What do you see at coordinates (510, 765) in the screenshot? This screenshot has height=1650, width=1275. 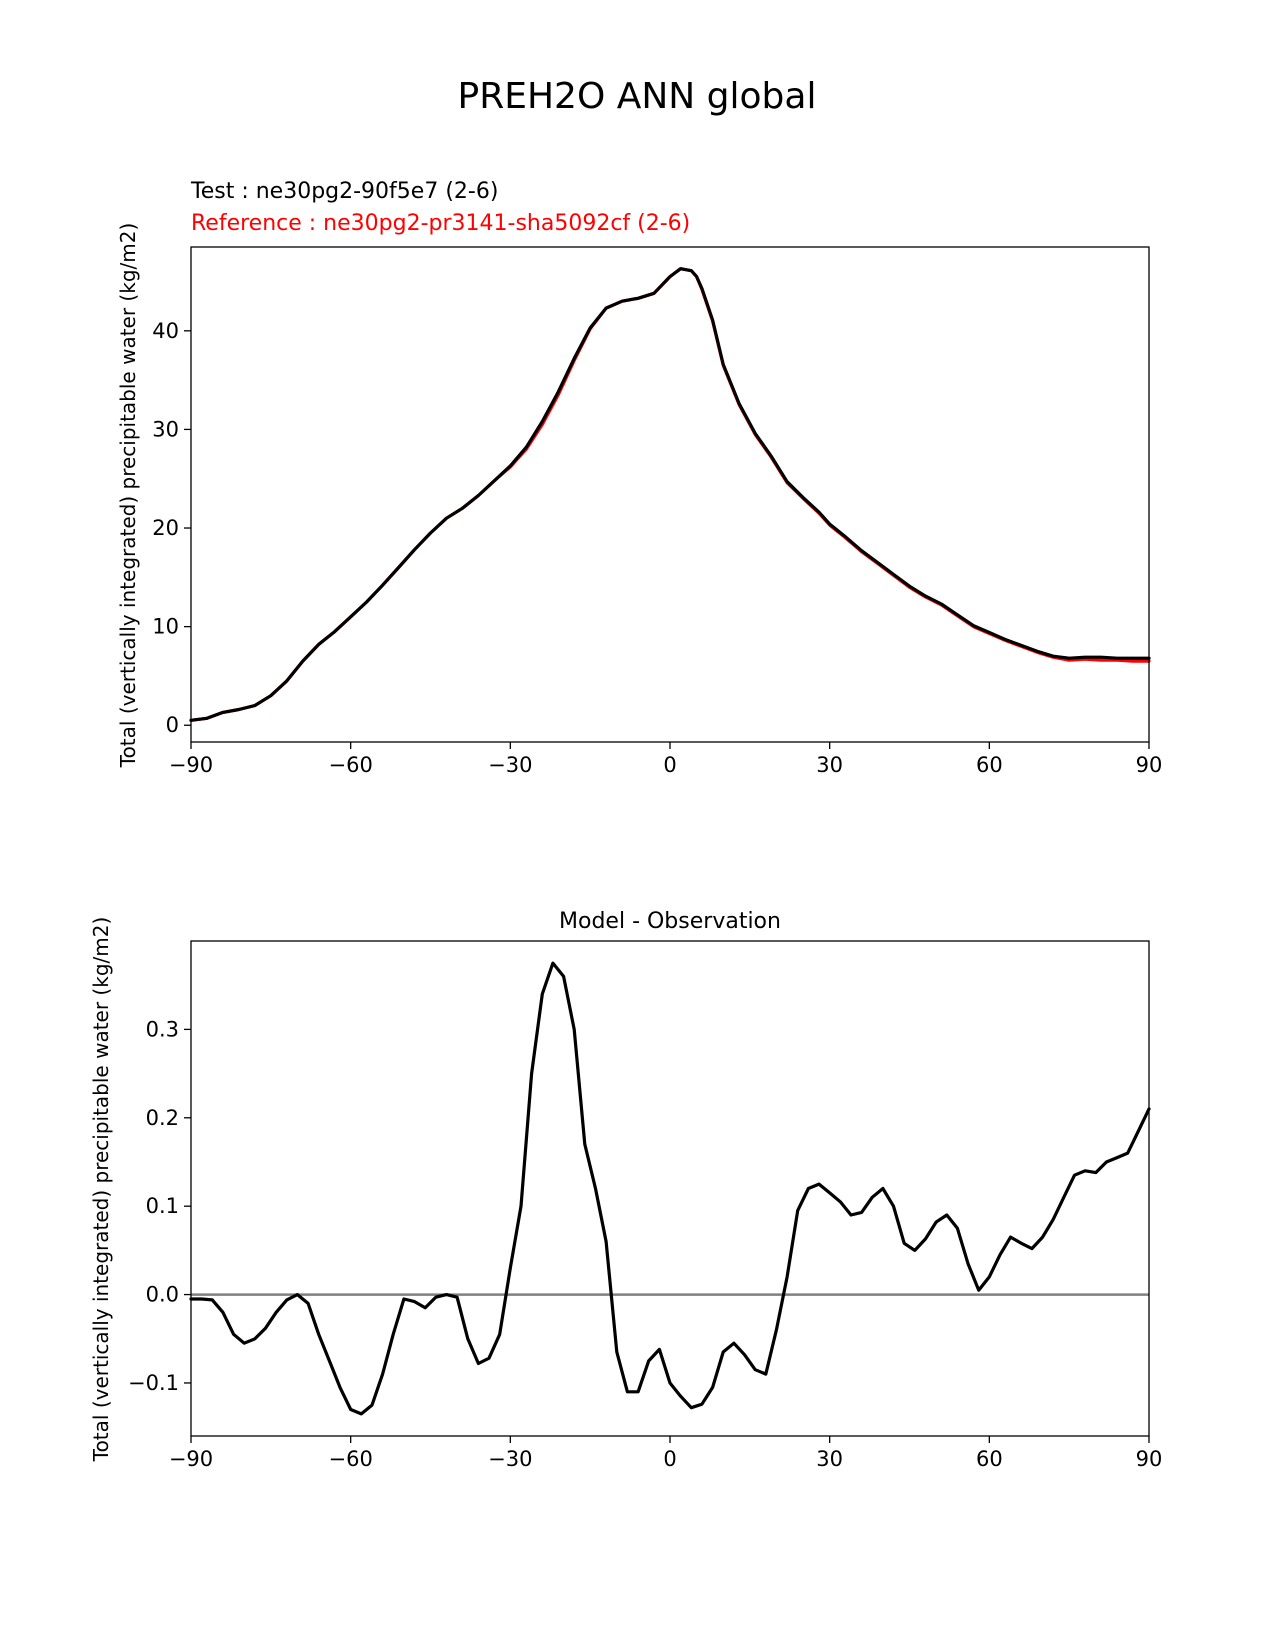 I see `top-x-tick-label: −30` at bounding box center [510, 765].